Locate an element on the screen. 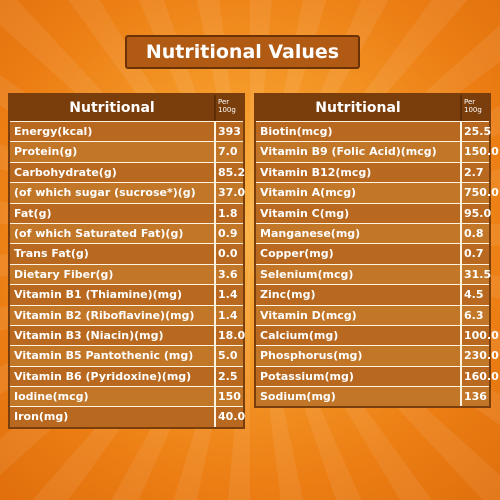 The image size is (500, 500). right-header-per-label: Per 100g is located at coordinates (474, 108).